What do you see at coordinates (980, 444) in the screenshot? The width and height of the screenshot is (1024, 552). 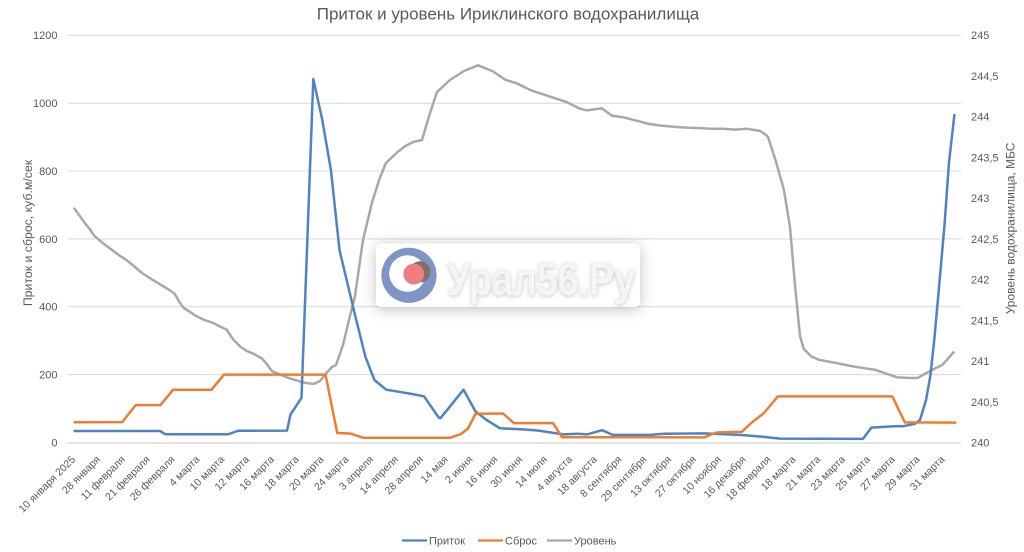 I see `svg-text: 240` at bounding box center [980, 444].